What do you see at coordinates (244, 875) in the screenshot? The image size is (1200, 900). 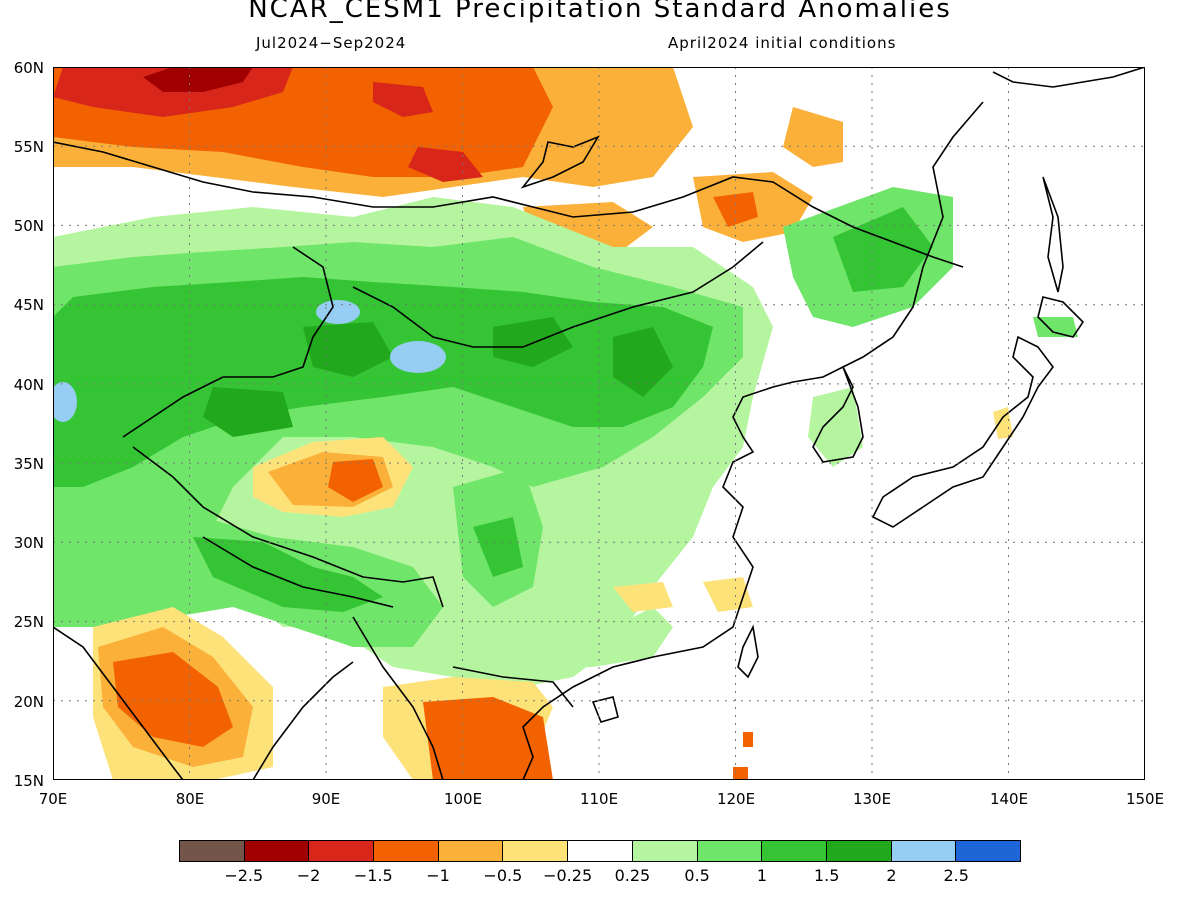 I see `colorbar-label: −2.5` at bounding box center [244, 875].